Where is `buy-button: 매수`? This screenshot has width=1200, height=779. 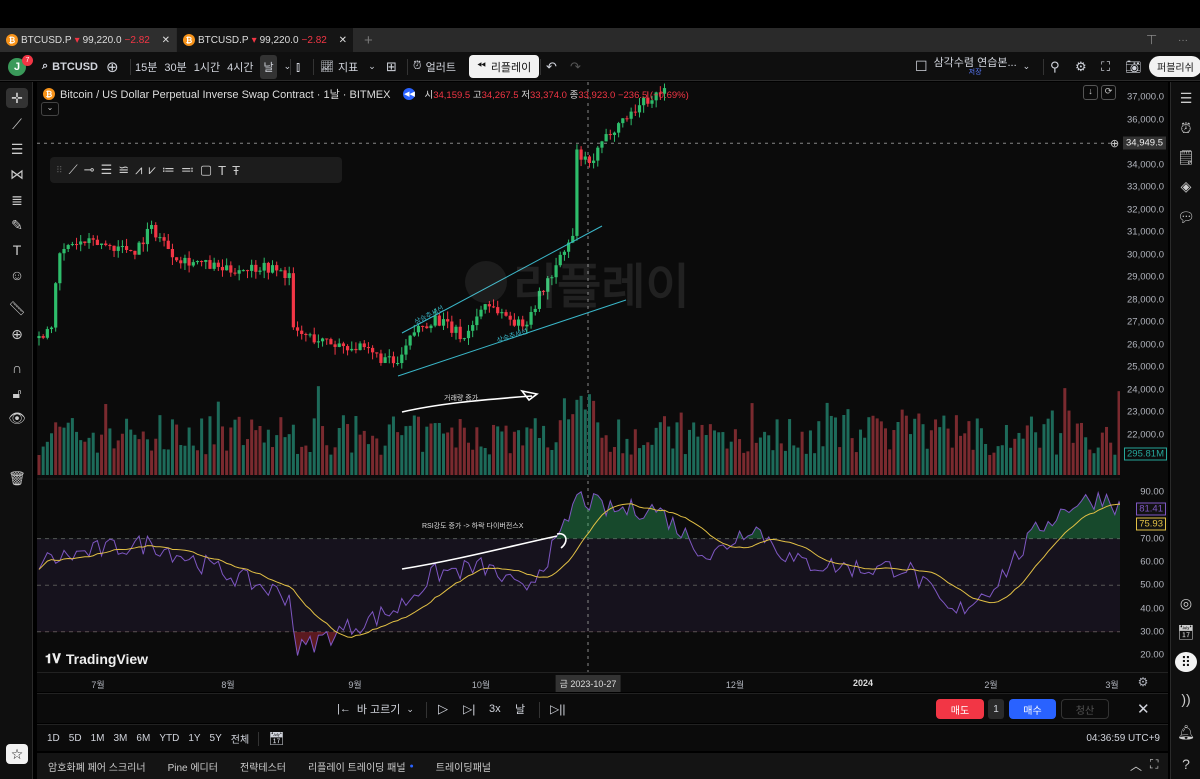 buy-button: 매수 is located at coordinates (1032, 709).